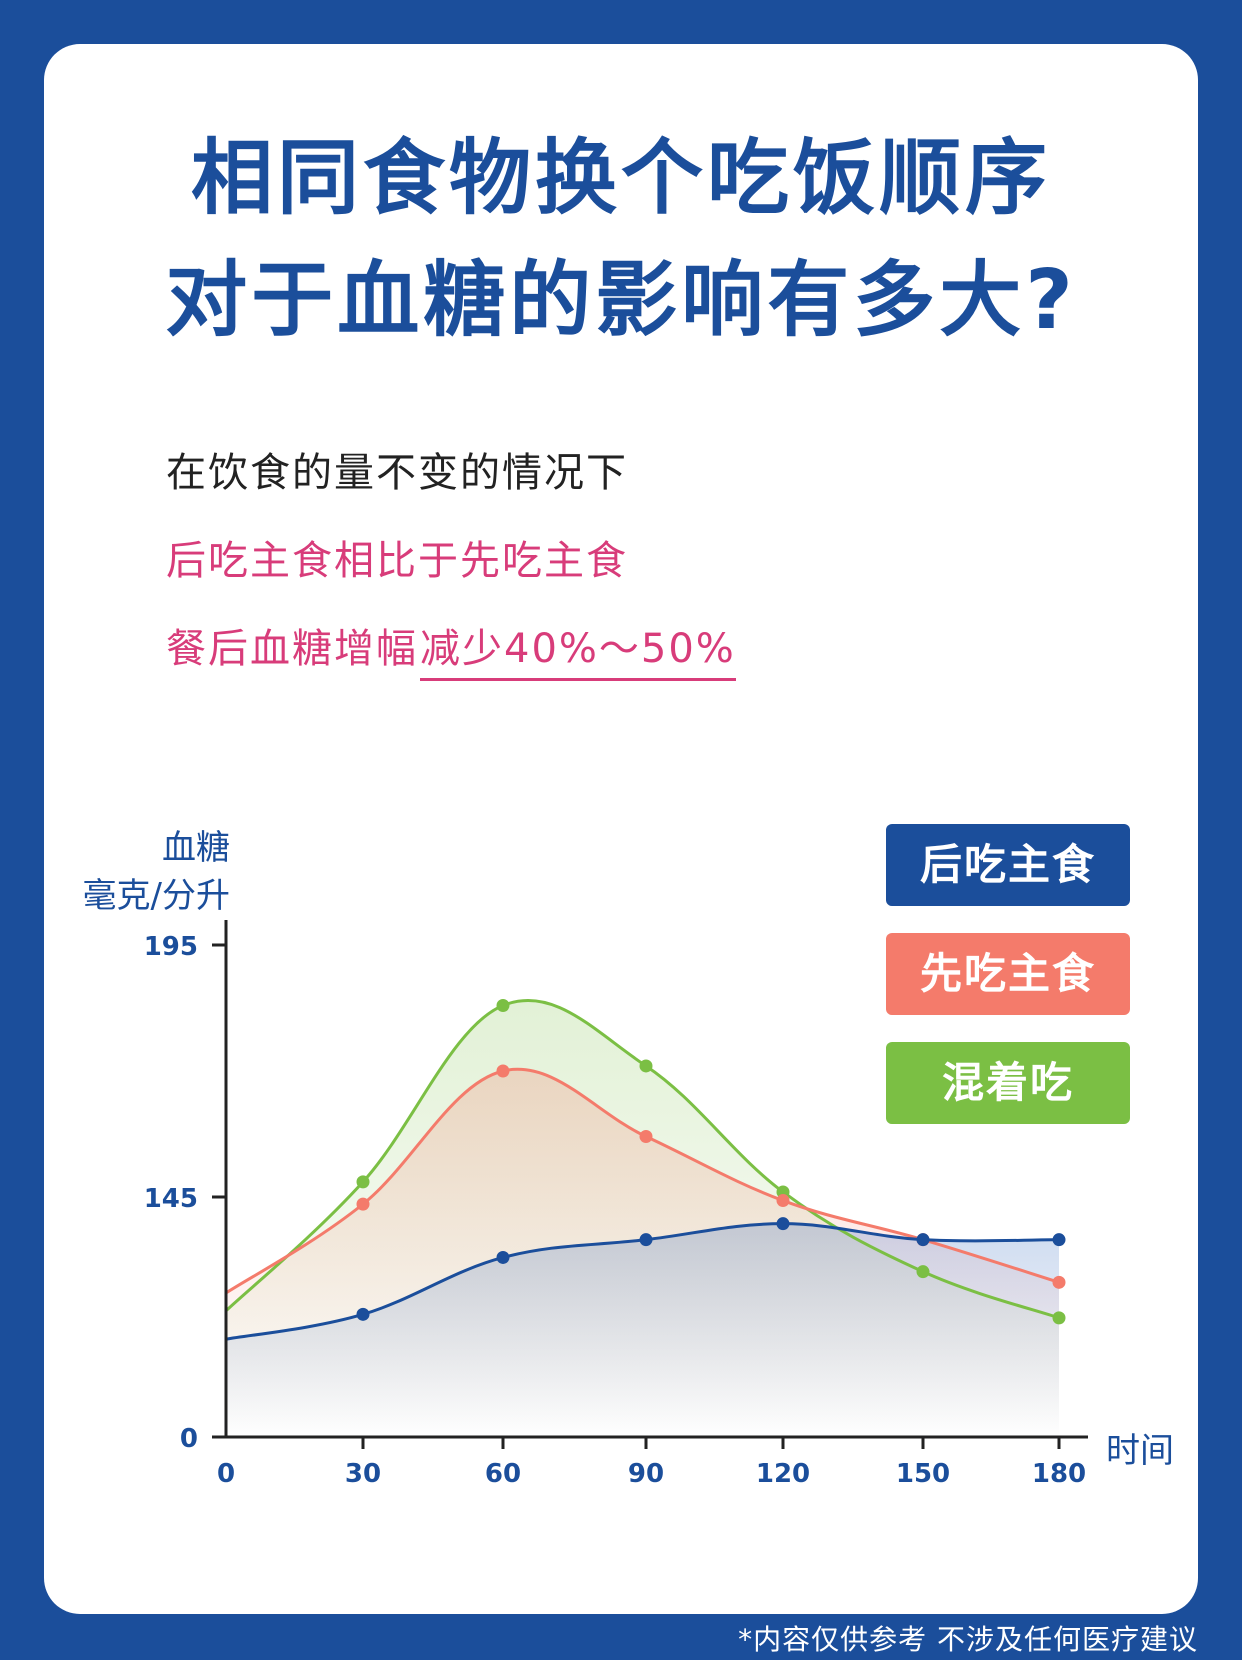 Image resolution: width=1242 pixels, height=1660 pixels. What do you see at coordinates (156, 896) in the screenshot?
I see `y-axis-label-line-2: 毫克/分升` at bounding box center [156, 896].